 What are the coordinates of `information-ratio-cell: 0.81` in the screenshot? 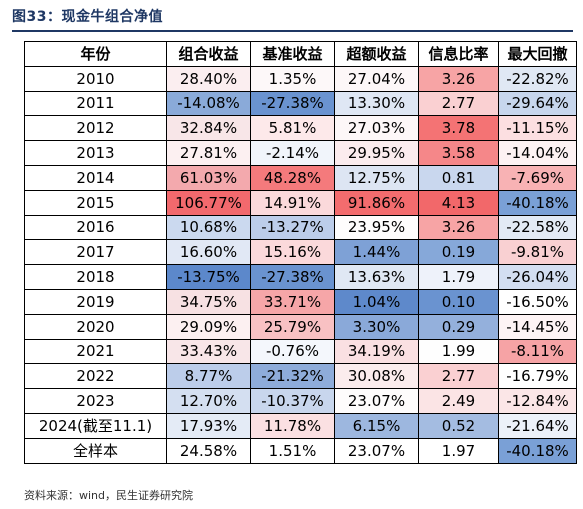 It's located at (458, 177).